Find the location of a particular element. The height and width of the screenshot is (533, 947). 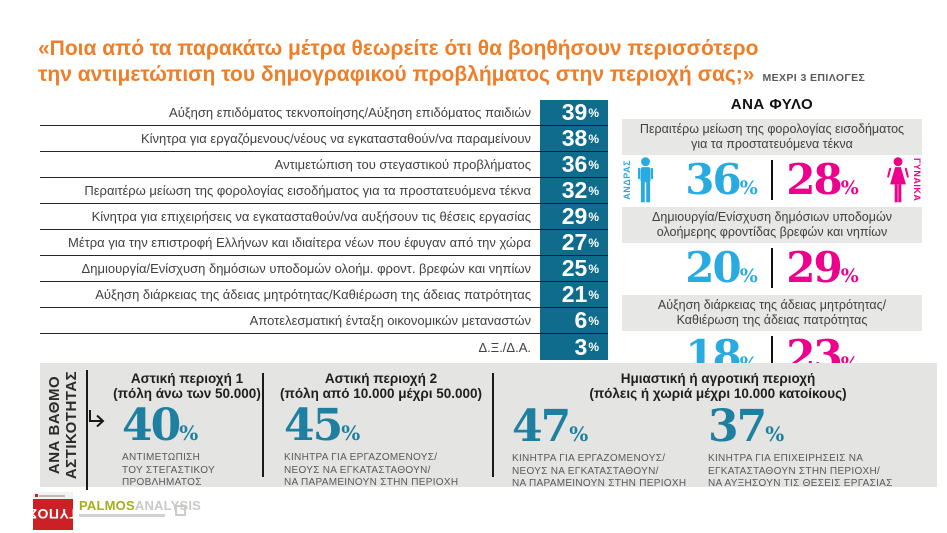

male-label: ΑΝΔΡΑΣ is located at coordinates (627, 180).